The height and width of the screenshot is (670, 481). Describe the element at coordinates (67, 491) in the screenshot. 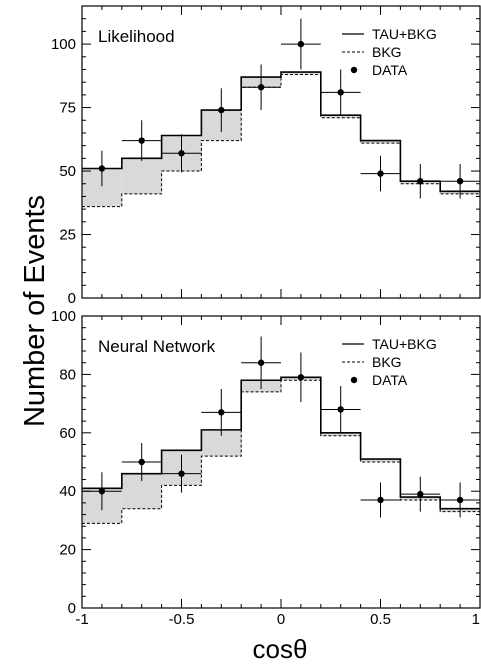

I see `y-tick-label: 40` at that location.